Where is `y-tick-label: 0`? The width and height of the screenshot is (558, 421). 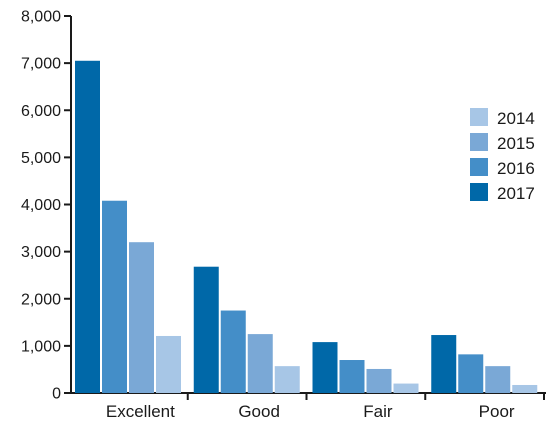 y-tick-label: 0 is located at coordinates (56, 394).